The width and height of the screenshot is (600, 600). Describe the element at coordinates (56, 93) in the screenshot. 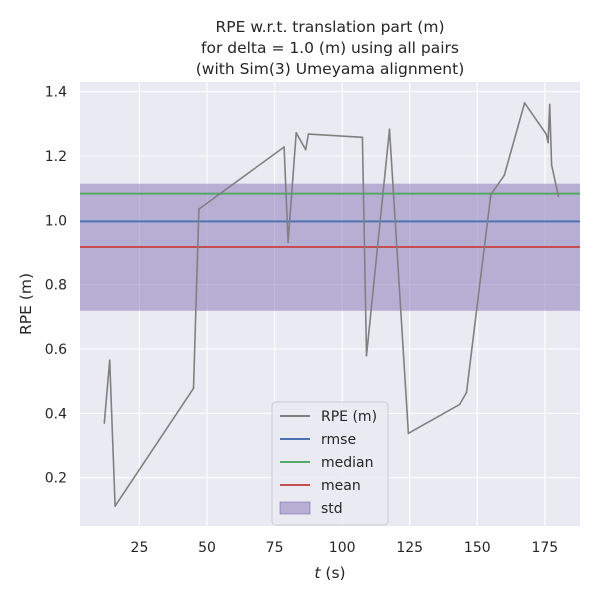

I see `y-tick-label-6: 1.4` at that location.